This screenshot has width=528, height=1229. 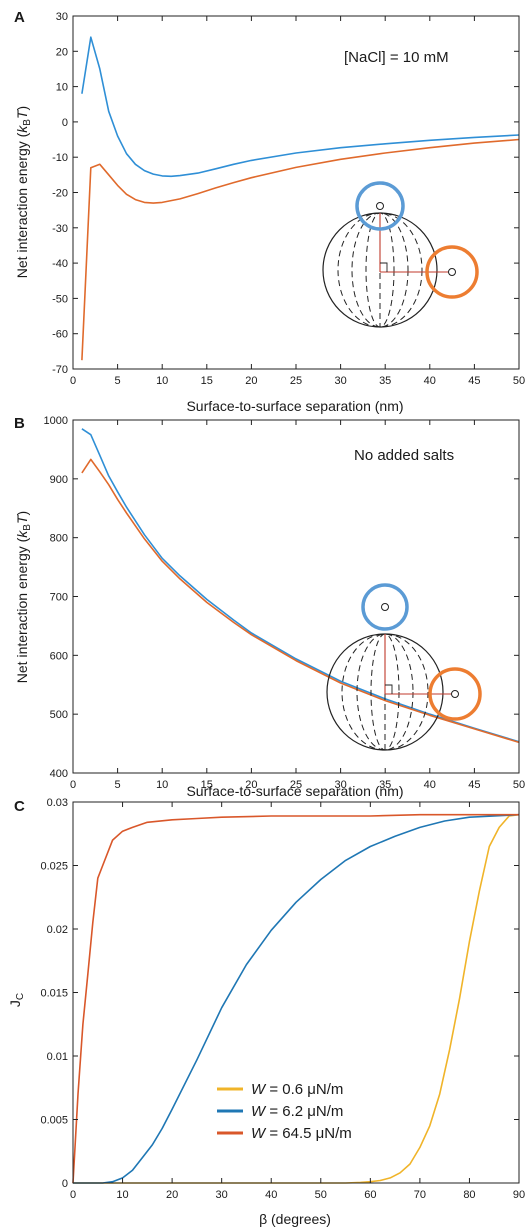 What do you see at coordinates (118, 785) in the screenshot?
I see `x-tick-label-b: 5` at bounding box center [118, 785].